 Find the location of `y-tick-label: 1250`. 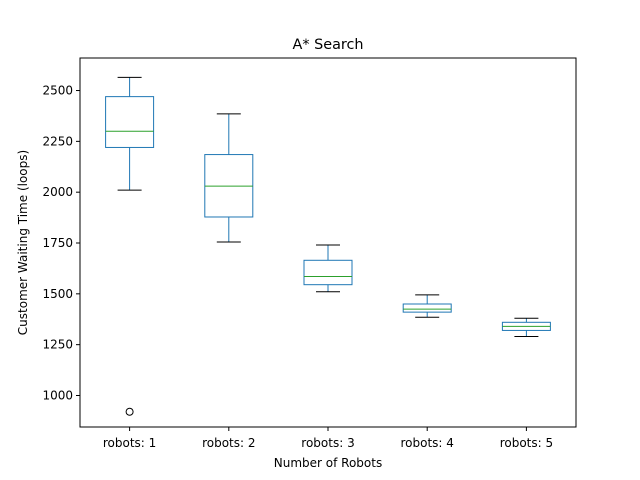

y-tick-label: 1250 is located at coordinates (57, 345).